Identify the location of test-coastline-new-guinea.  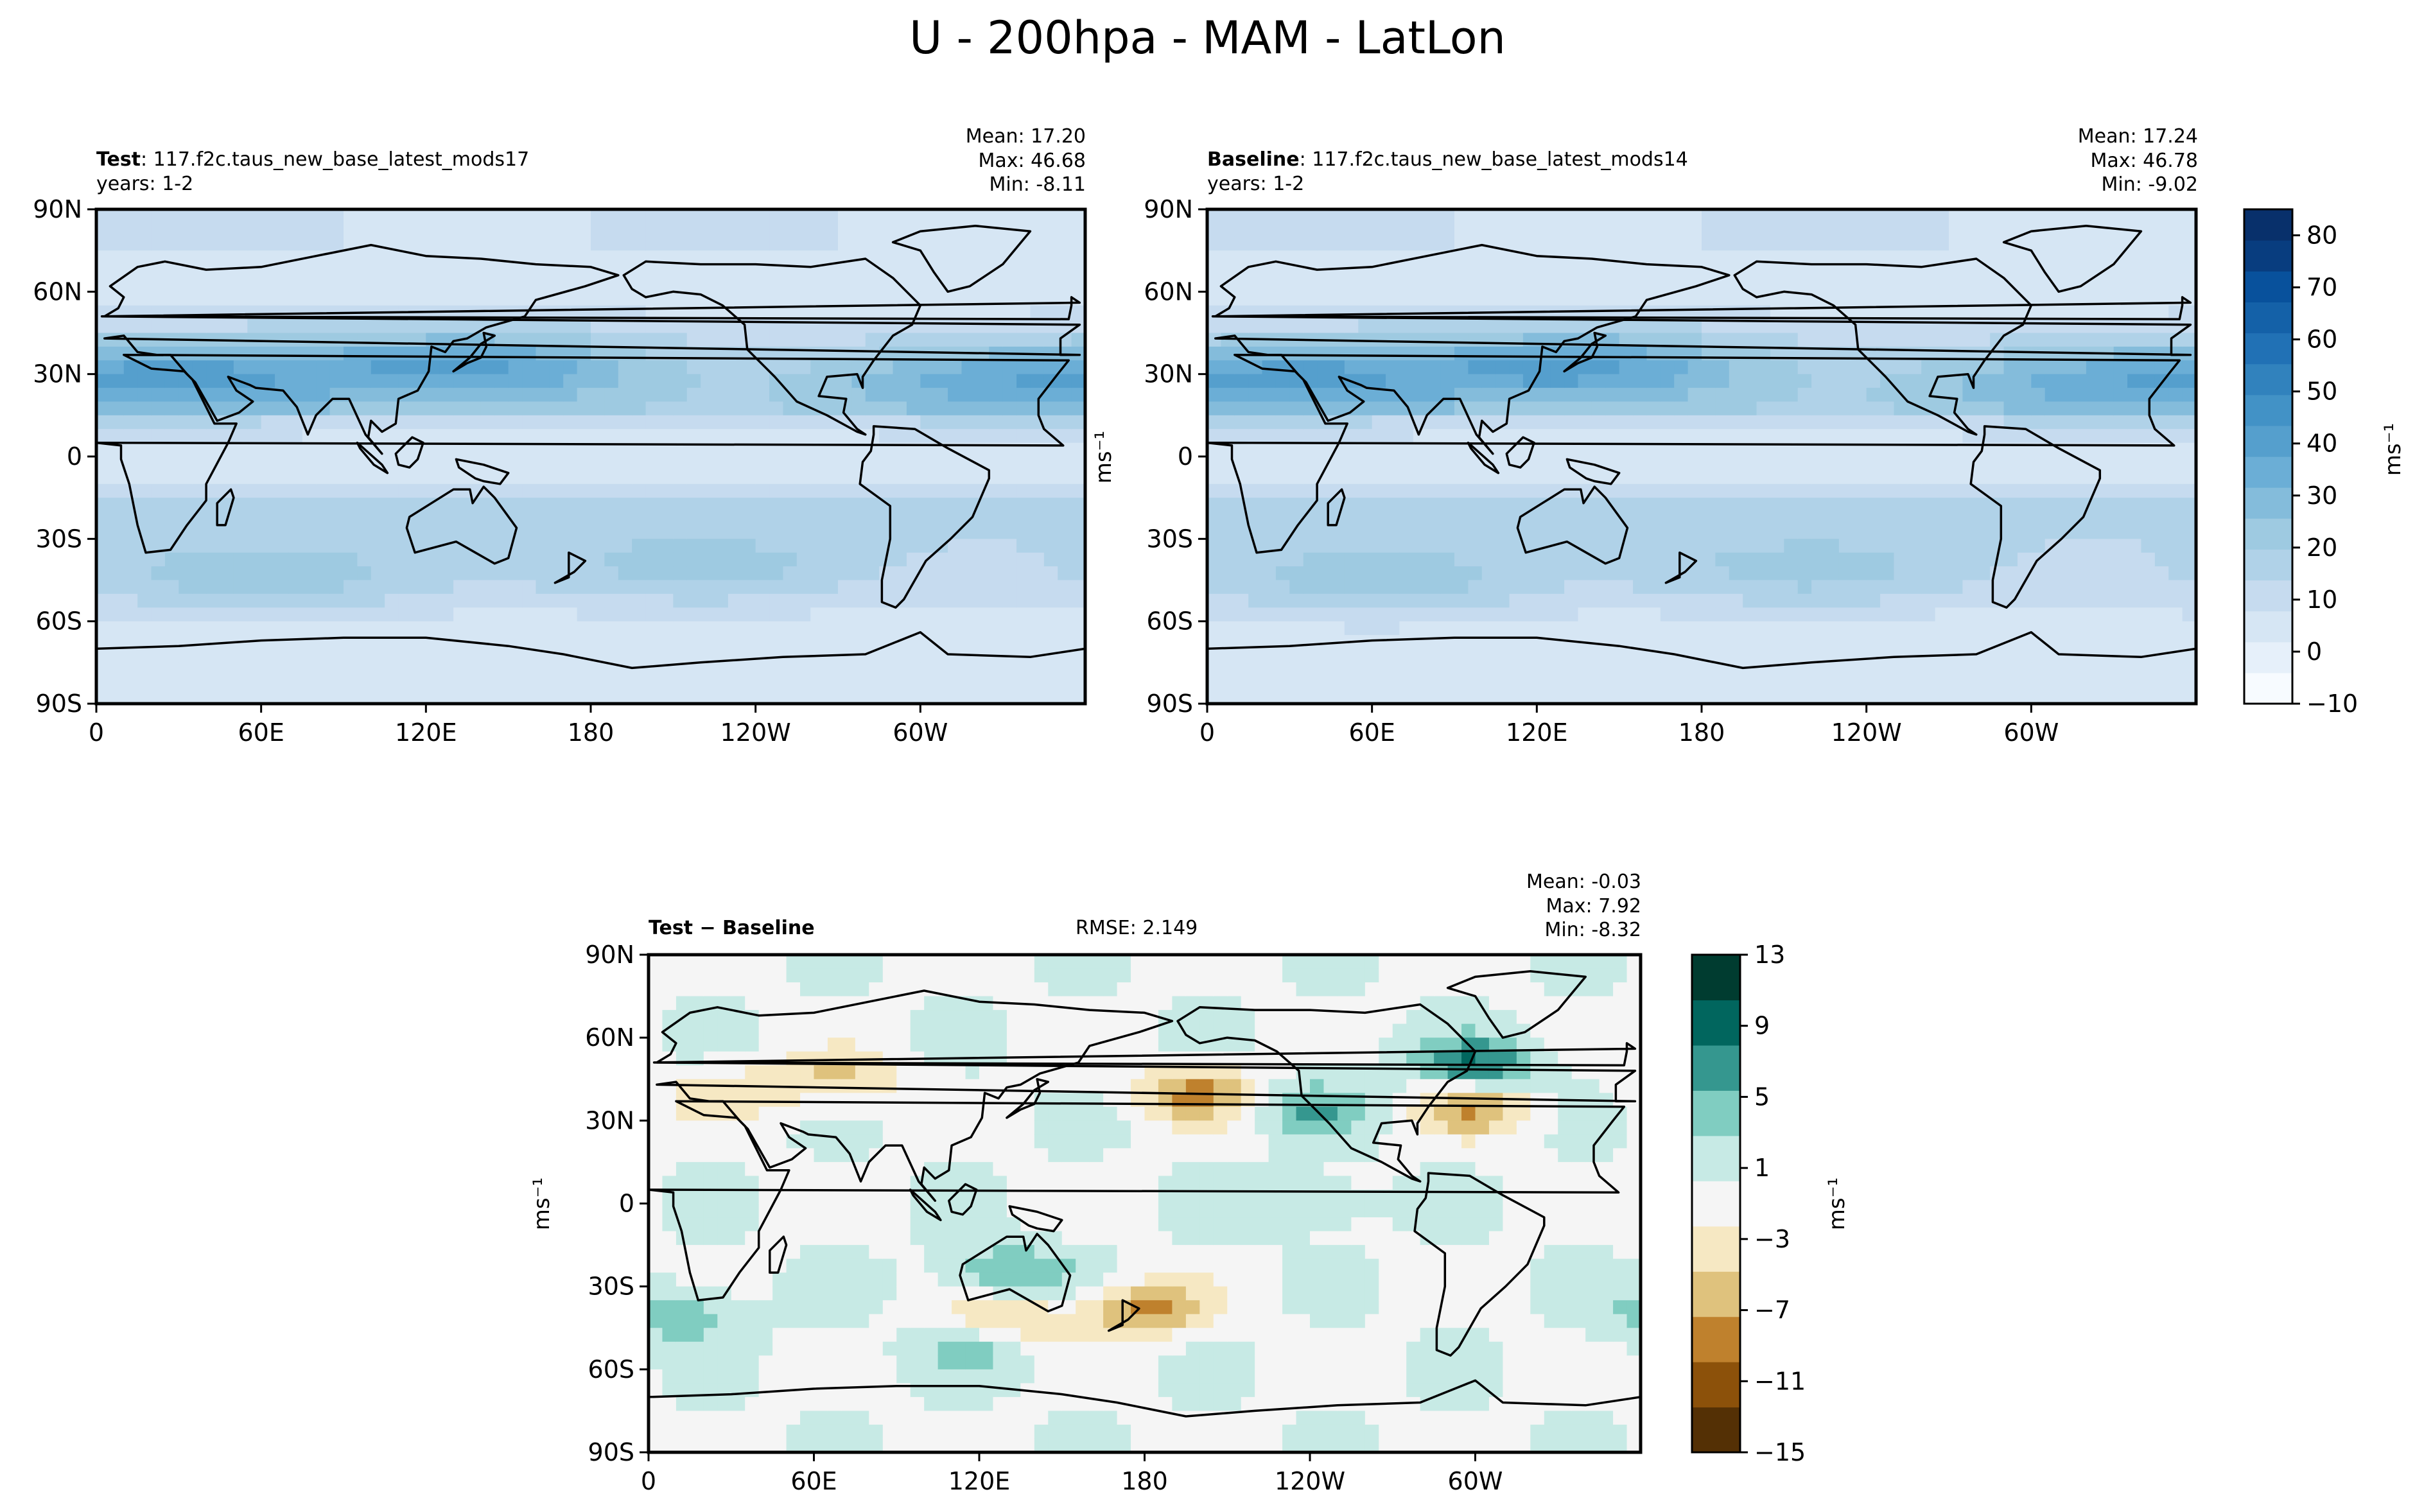
(482, 471).